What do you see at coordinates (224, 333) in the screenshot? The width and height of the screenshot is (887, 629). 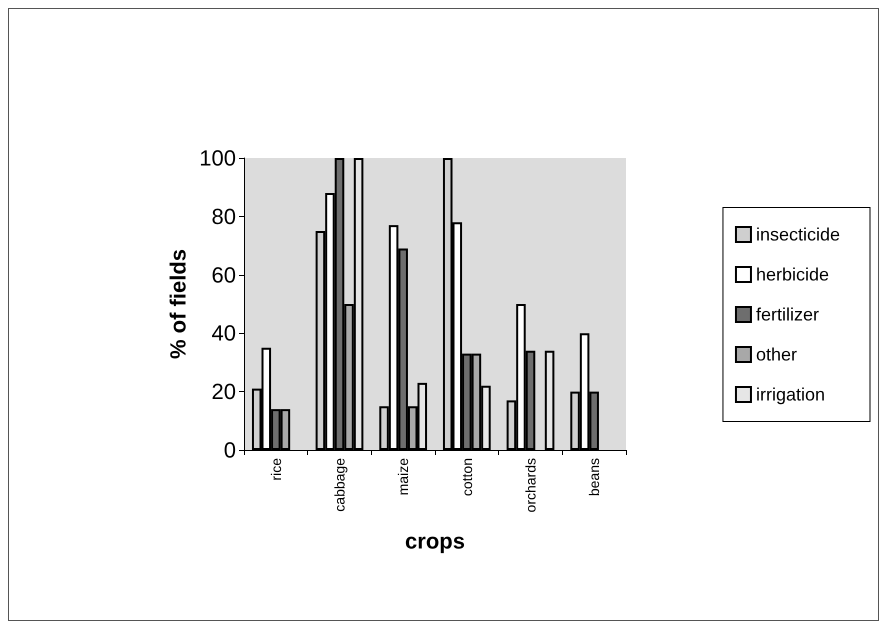 I see `y-tick-label: 40` at bounding box center [224, 333].